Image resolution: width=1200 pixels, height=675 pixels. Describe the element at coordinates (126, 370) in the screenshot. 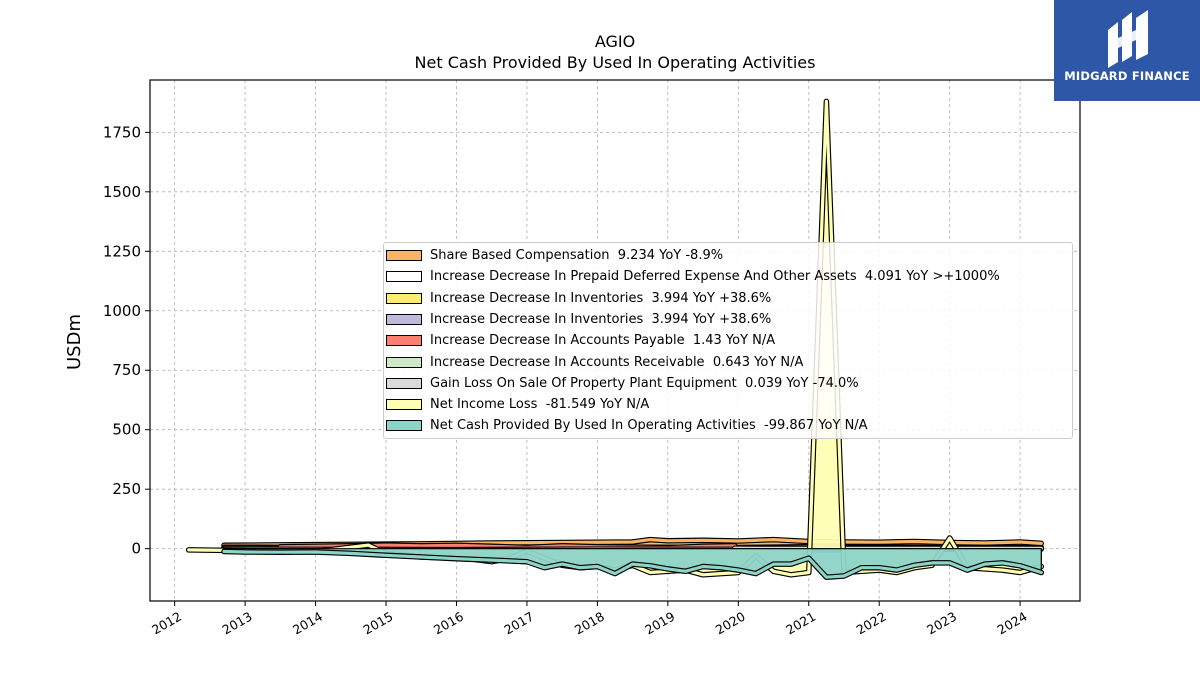

I see `y-tick-label: 750` at that location.